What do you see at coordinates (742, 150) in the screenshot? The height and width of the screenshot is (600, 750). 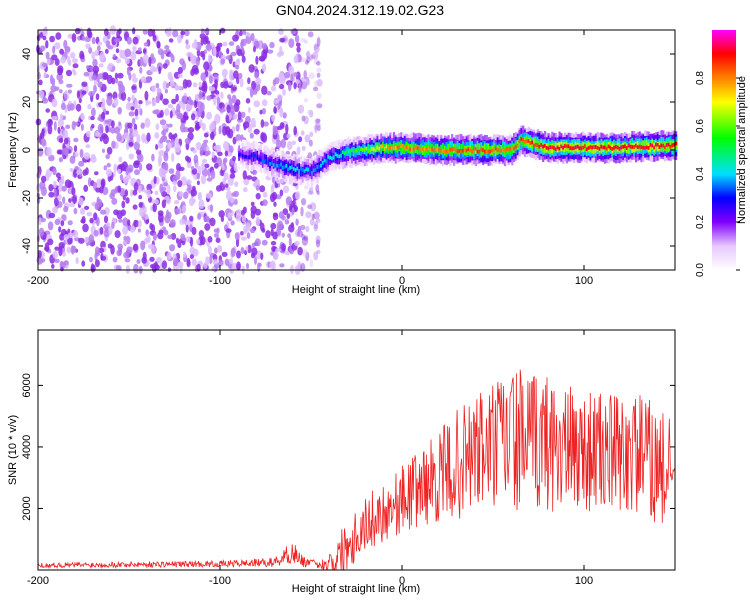 I see `colorbar-label: Normalized spectral amplitude` at bounding box center [742, 150].